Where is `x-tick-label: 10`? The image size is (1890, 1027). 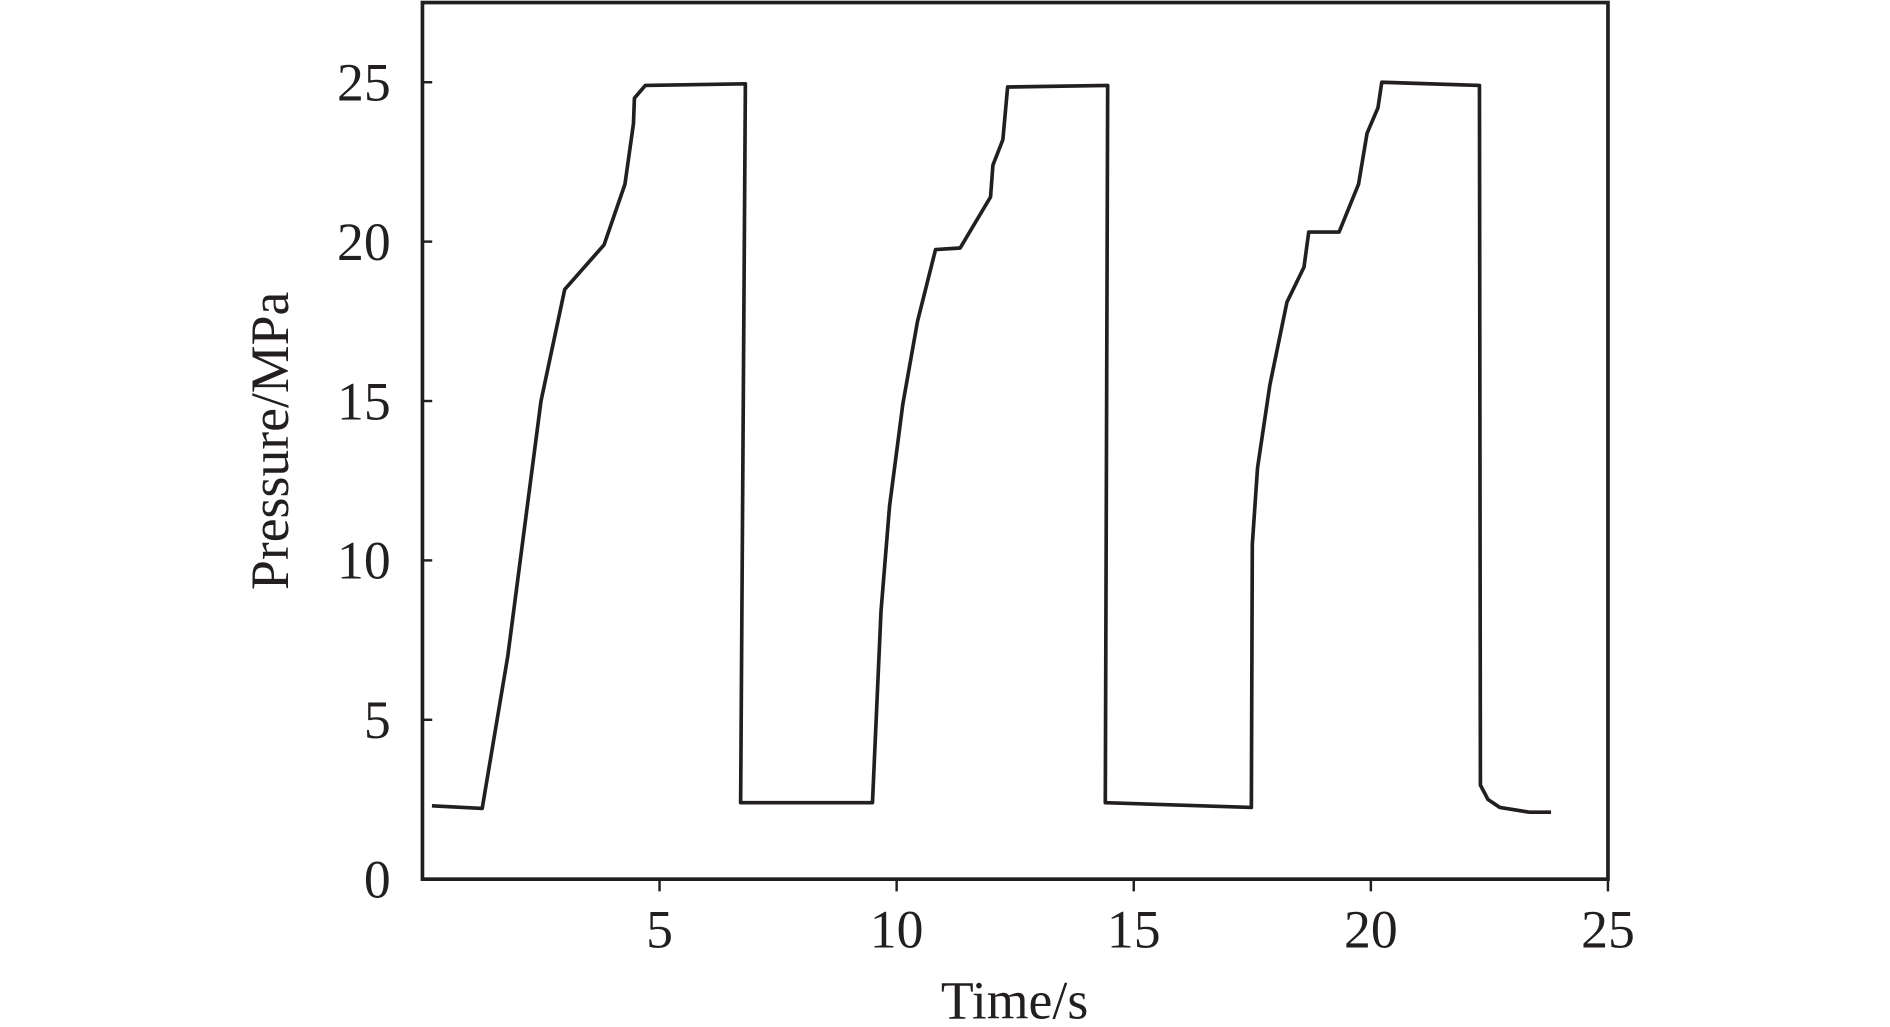 x-tick-label: 10 is located at coordinates (897, 930).